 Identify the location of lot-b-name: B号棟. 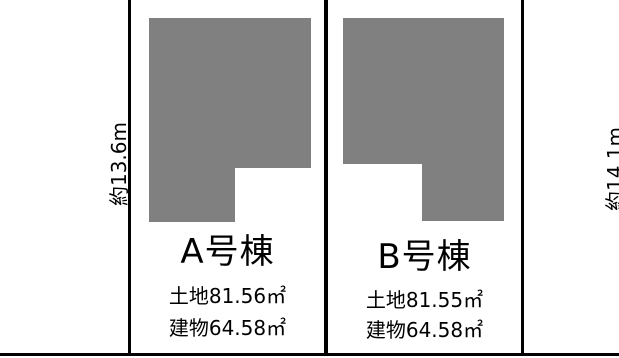
(424, 257).